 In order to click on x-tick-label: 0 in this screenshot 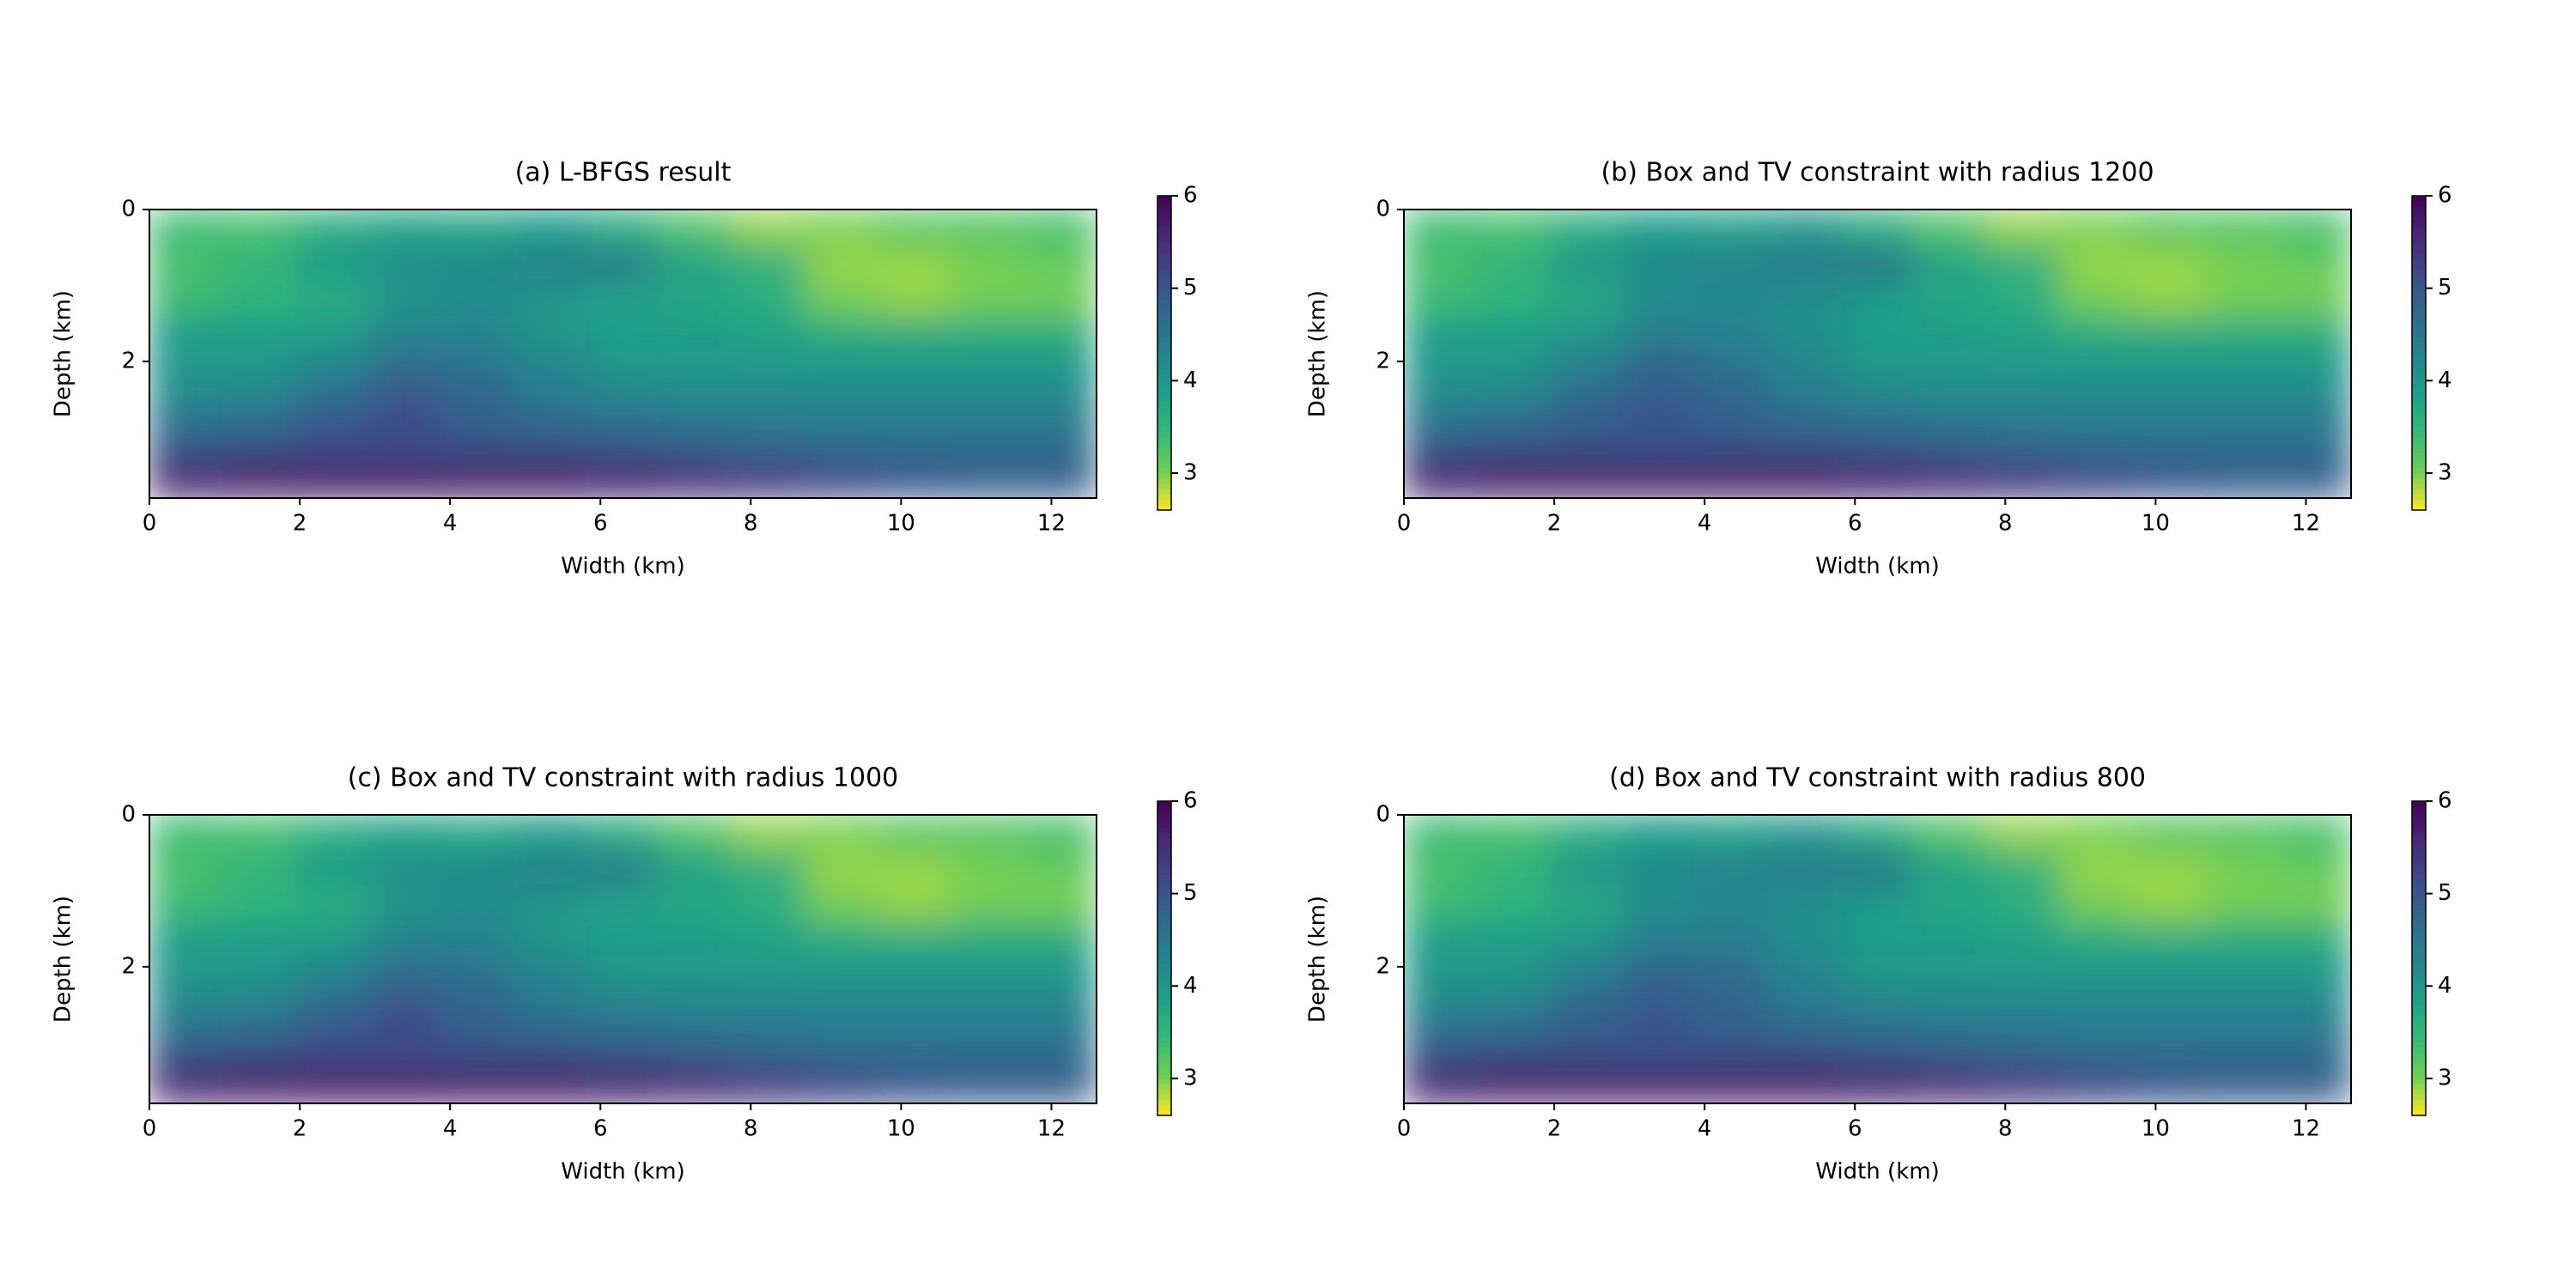, I will do `click(1404, 1129)`.